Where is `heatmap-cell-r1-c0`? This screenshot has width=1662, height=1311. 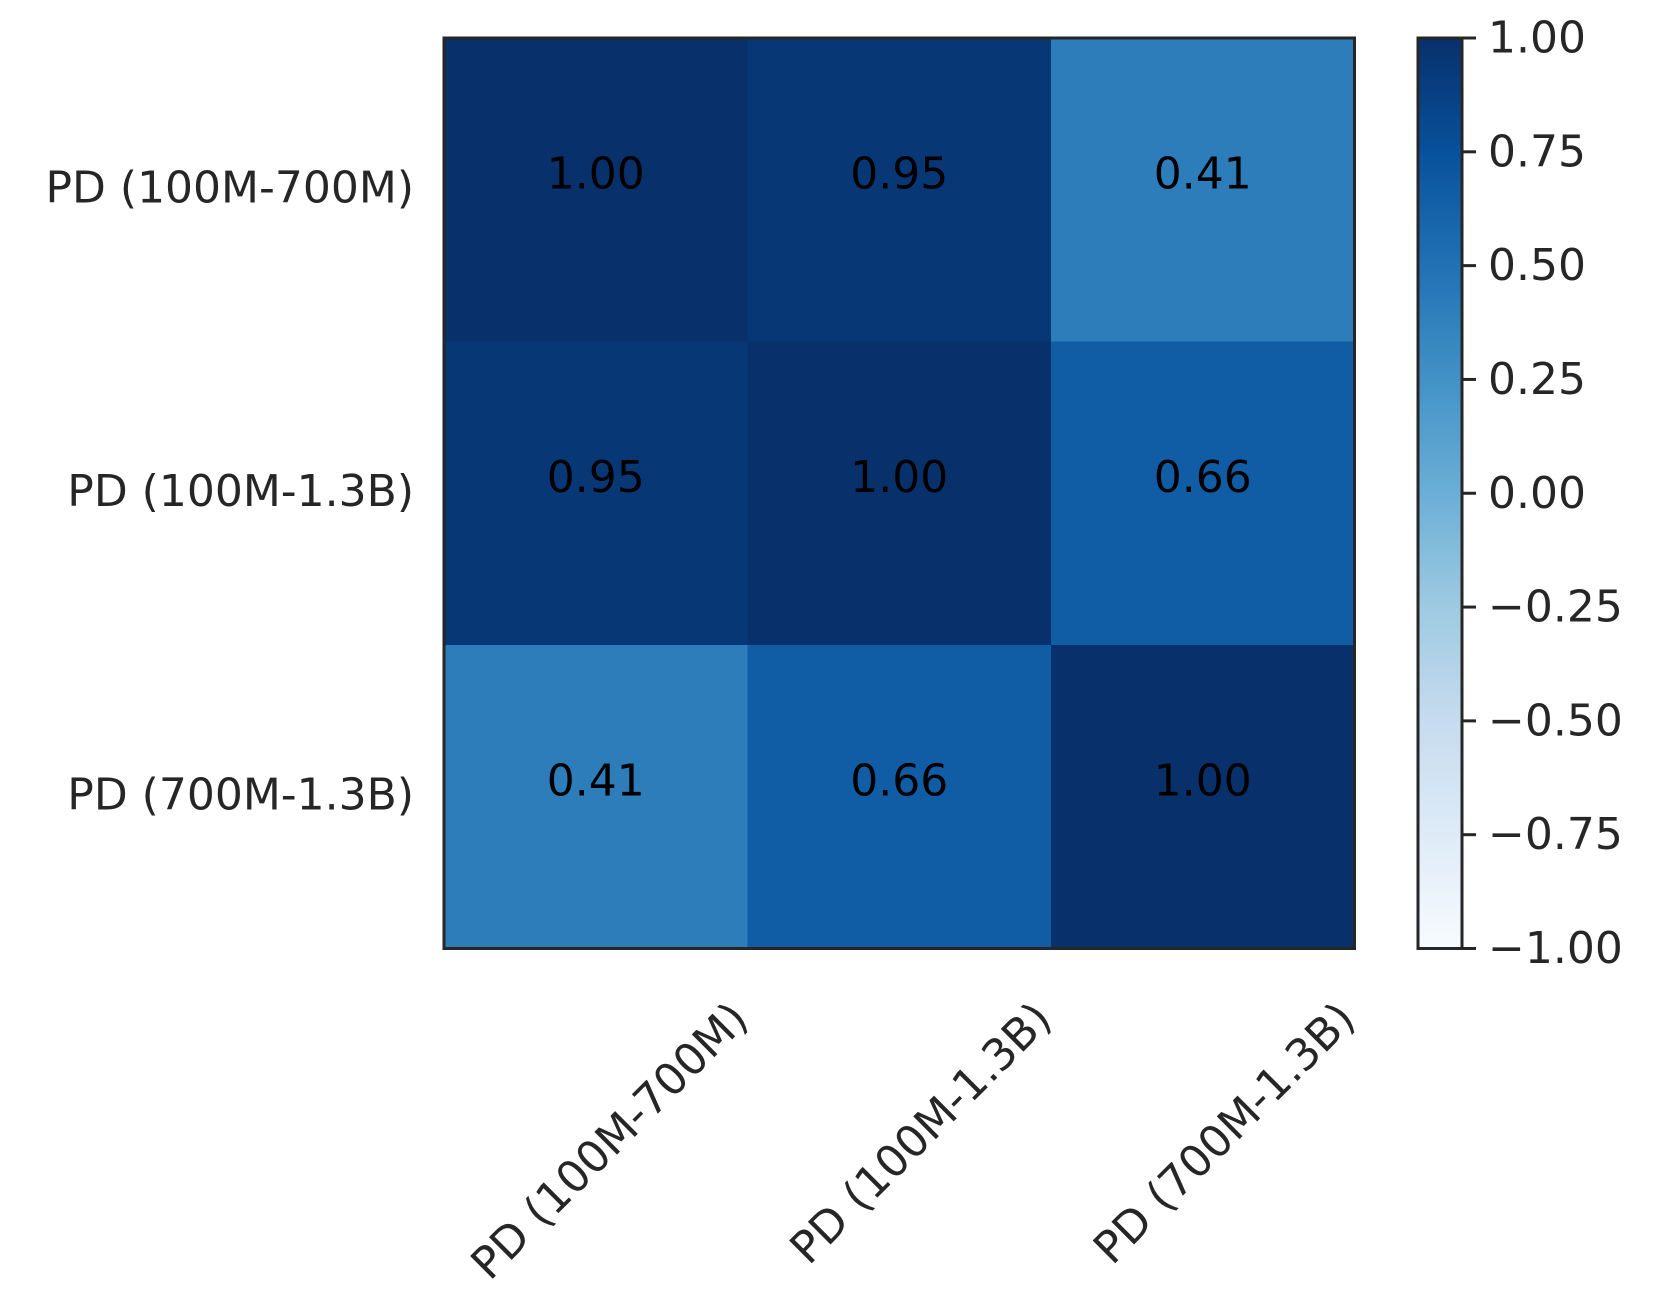 heatmap-cell-r1-c0 is located at coordinates (596, 493).